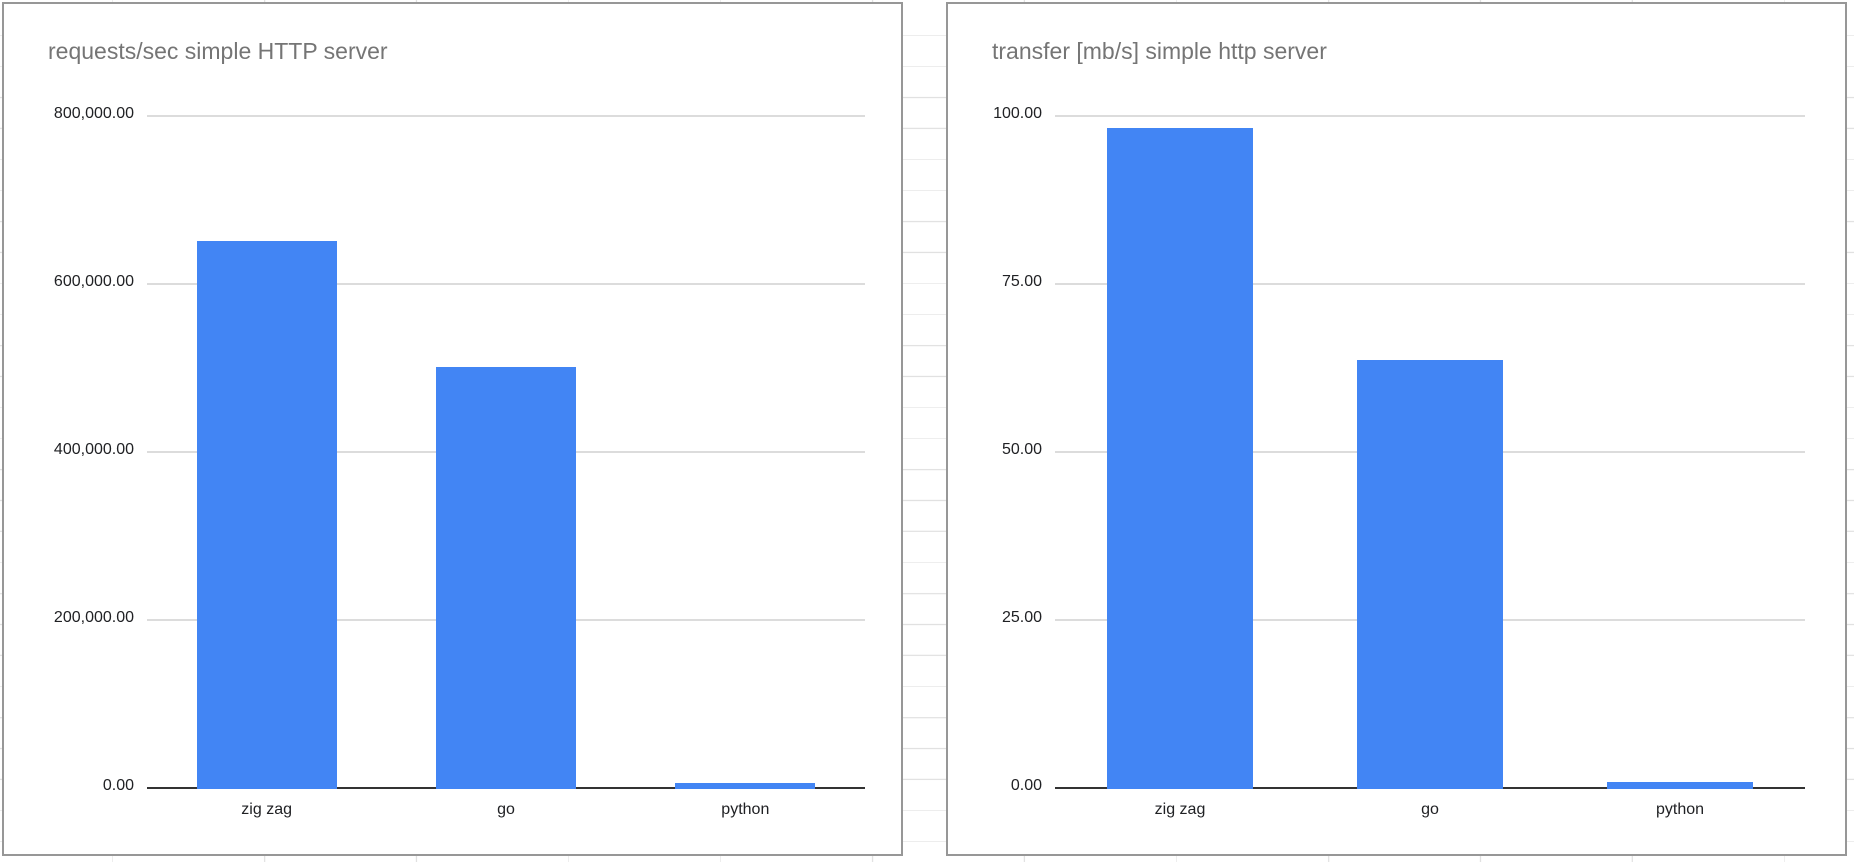 The image size is (1854, 862). Describe the element at coordinates (93, 449) in the screenshot. I see `y-axis-tick-label: 400,000.00` at that location.